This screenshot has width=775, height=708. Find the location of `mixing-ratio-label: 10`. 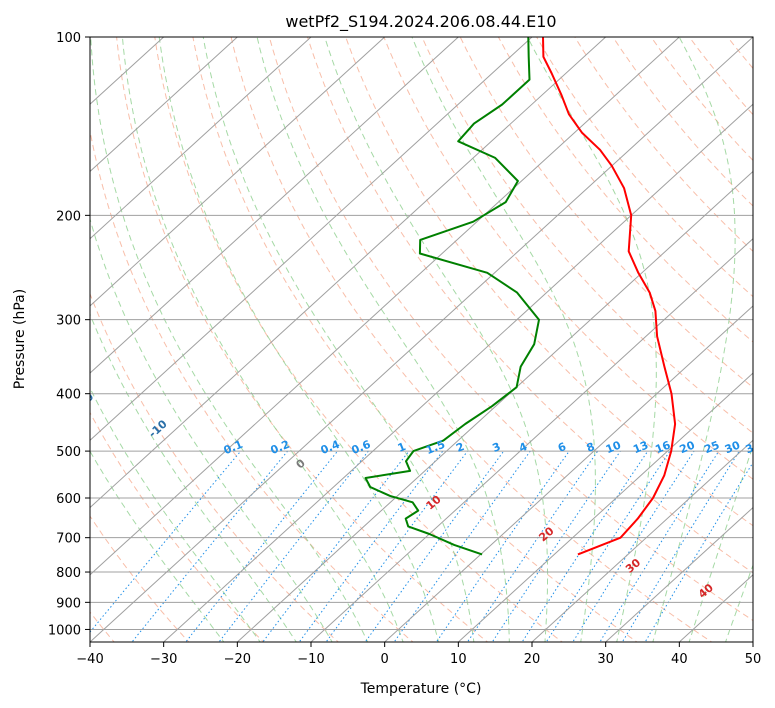

mixing-ratio-label: 10 is located at coordinates (613, 447).